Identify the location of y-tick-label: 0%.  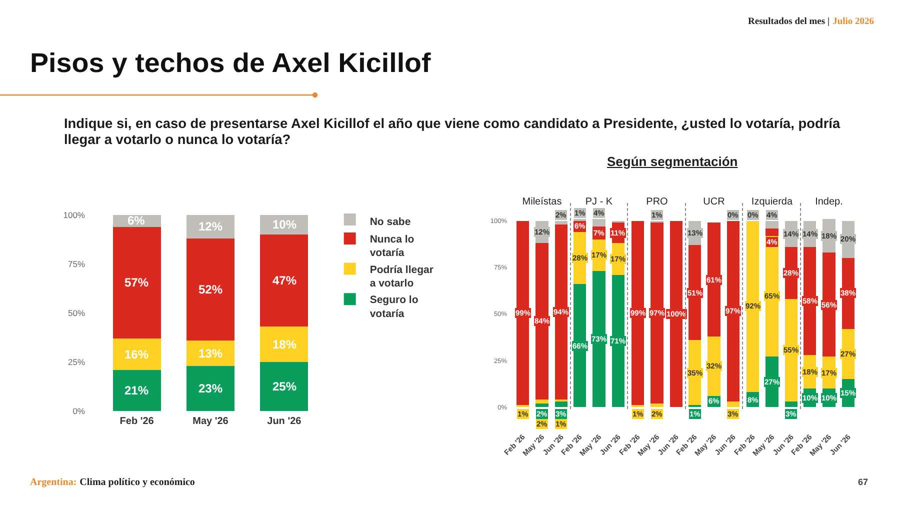
(79, 411).